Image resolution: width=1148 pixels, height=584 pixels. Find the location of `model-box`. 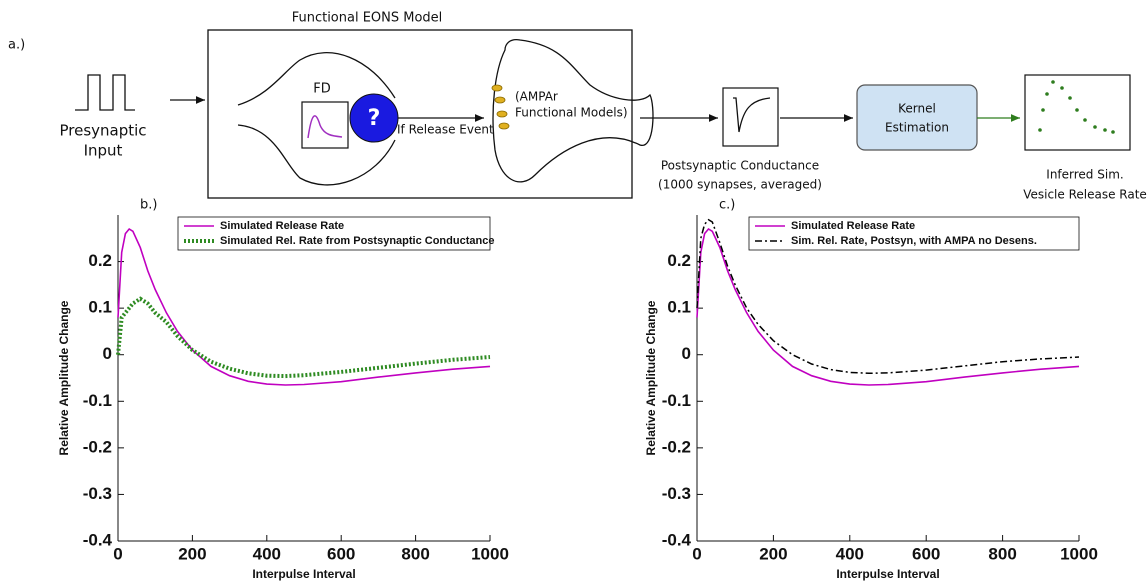

model-box is located at coordinates (420, 114).